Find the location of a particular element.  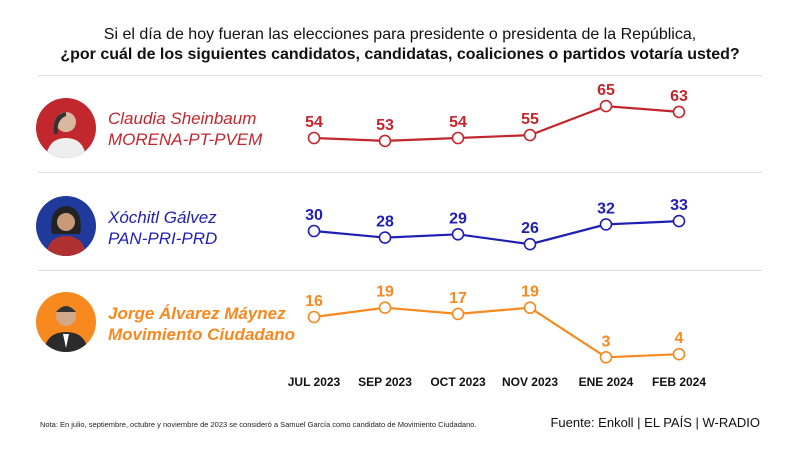

data-label: 30 is located at coordinates (314, 215).